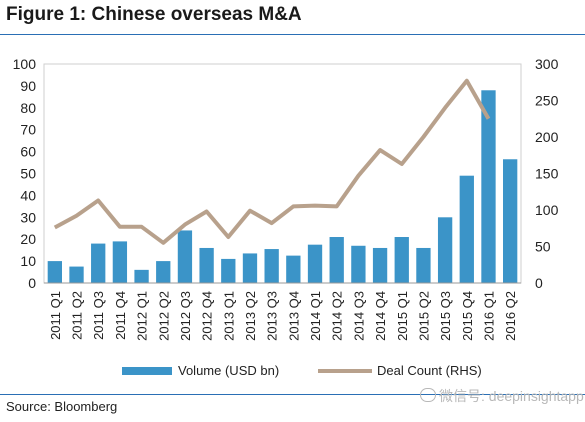 The height and width of the screenshot is (422, 585). I want to click on x-tick-label: 2011 Q2, so click(77, 315).